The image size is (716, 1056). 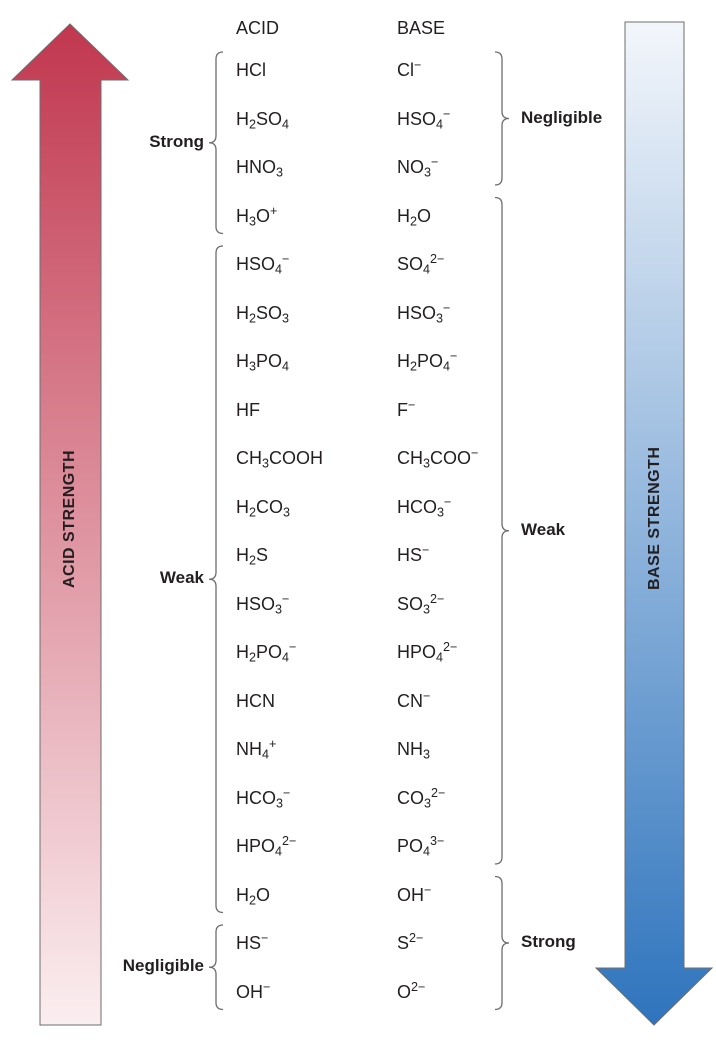 I want to click on base-group-label: Strong, so click(x=548, y=941).